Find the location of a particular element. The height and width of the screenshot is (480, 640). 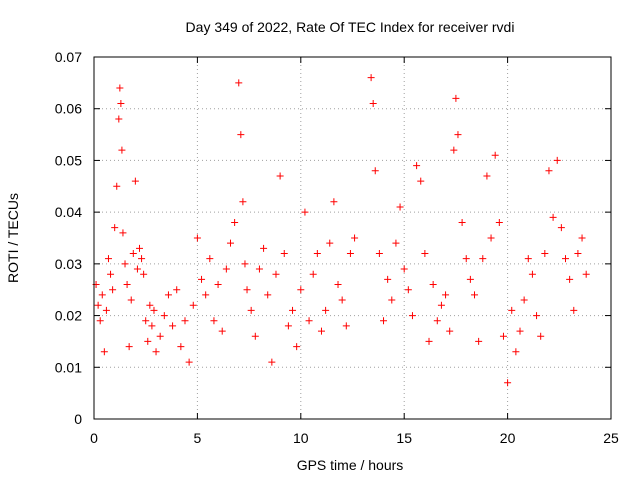

x-tick-label: 5 is located at coordinates (198, 438).